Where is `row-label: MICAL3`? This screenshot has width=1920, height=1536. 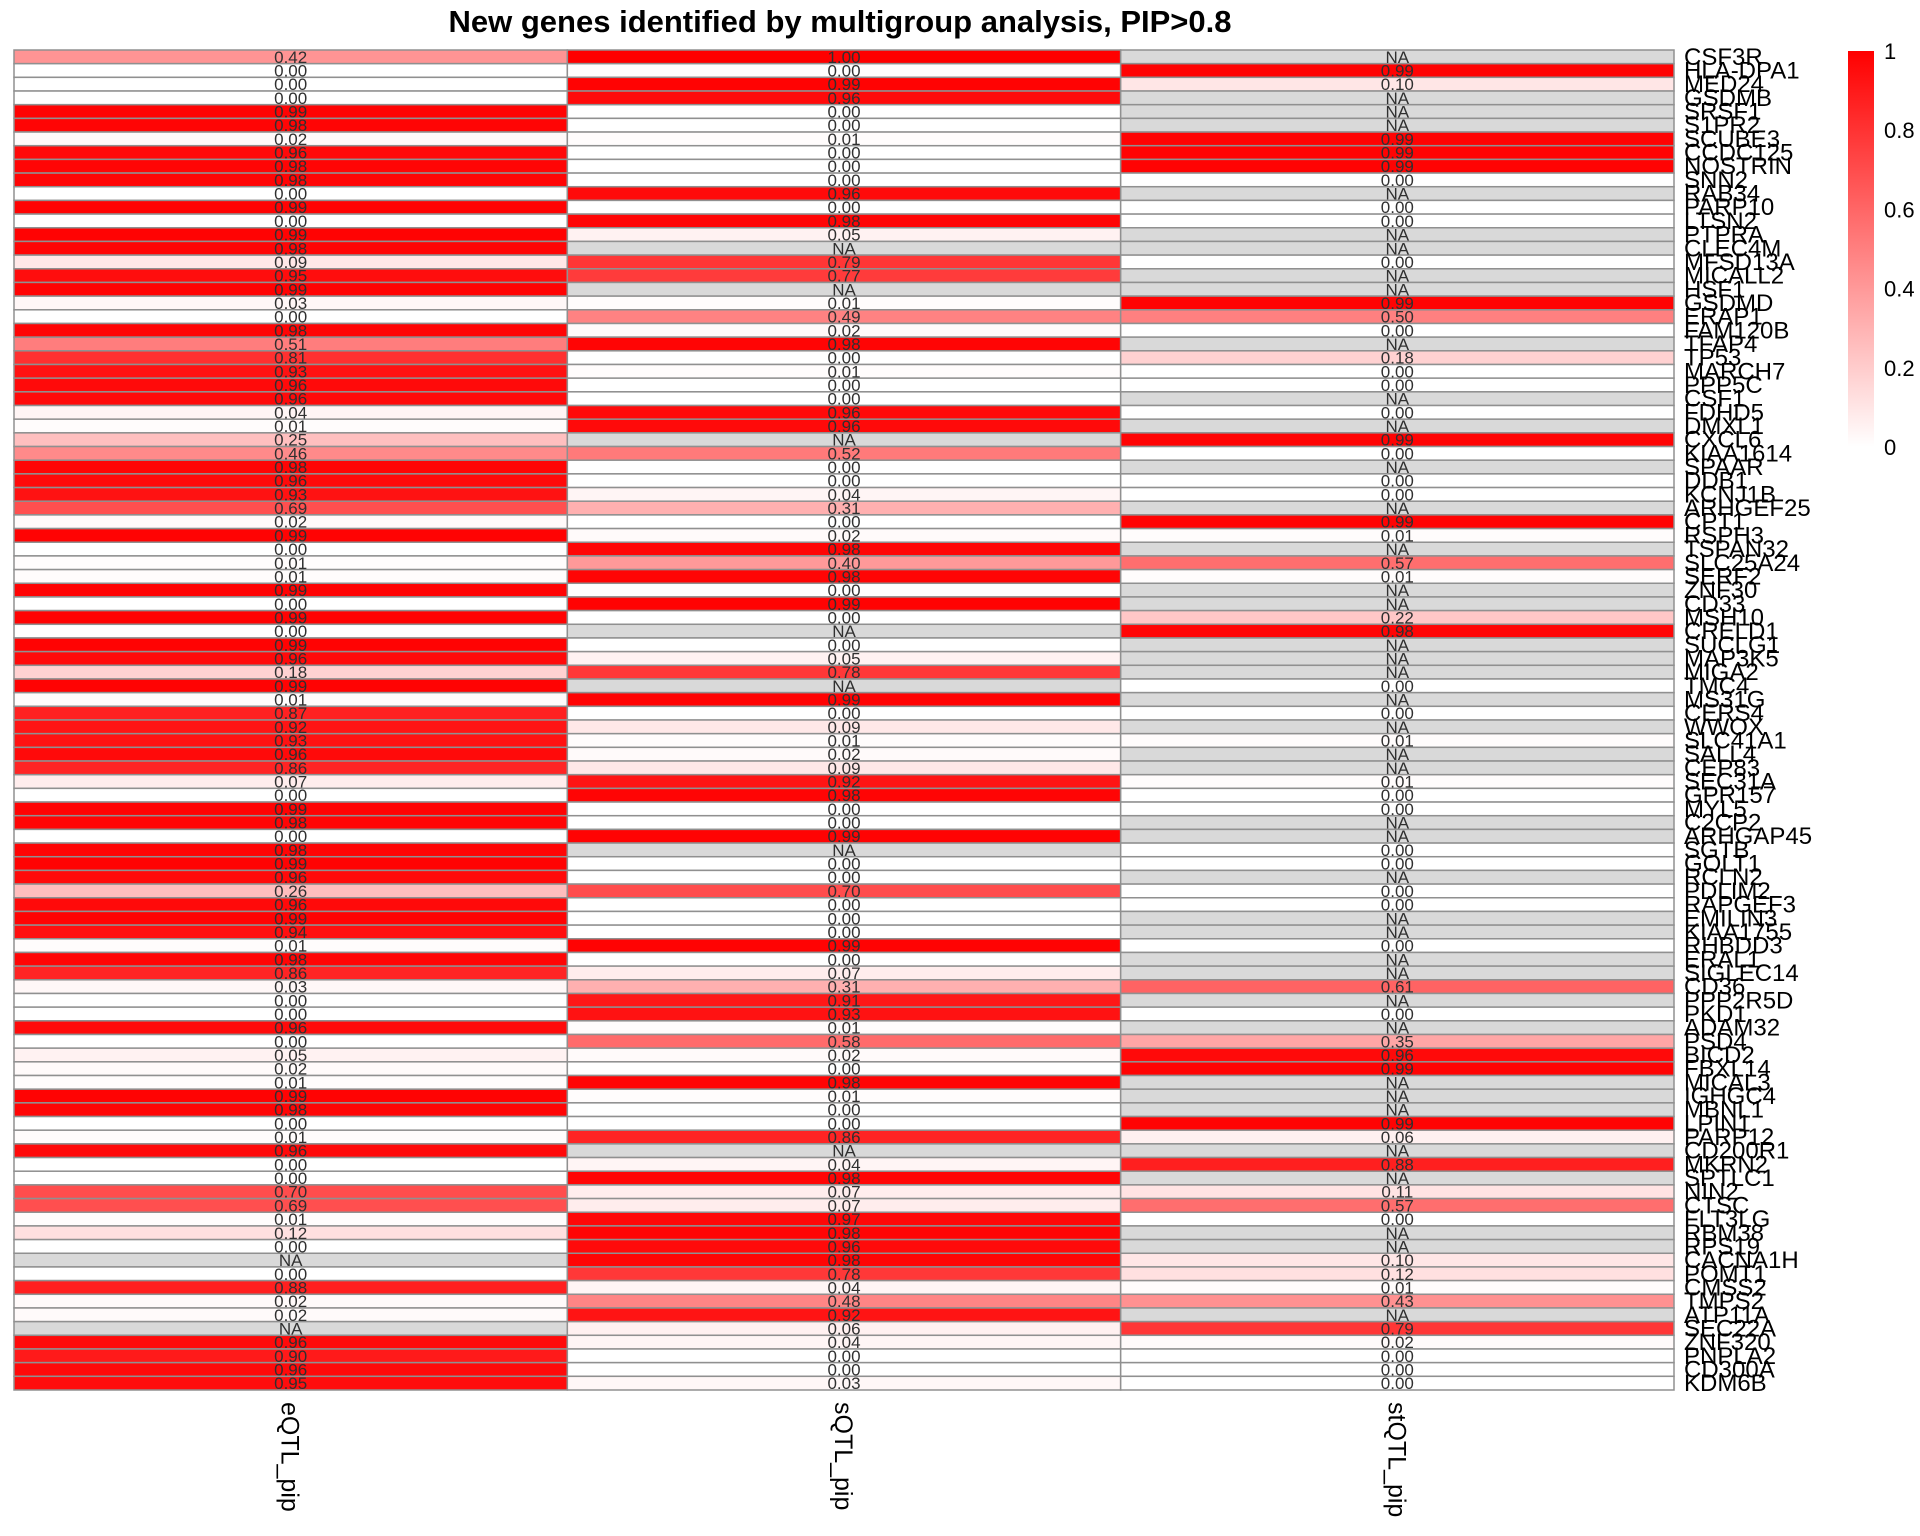
row-label: MICAL3 is located at coordinates (1727, 1082).